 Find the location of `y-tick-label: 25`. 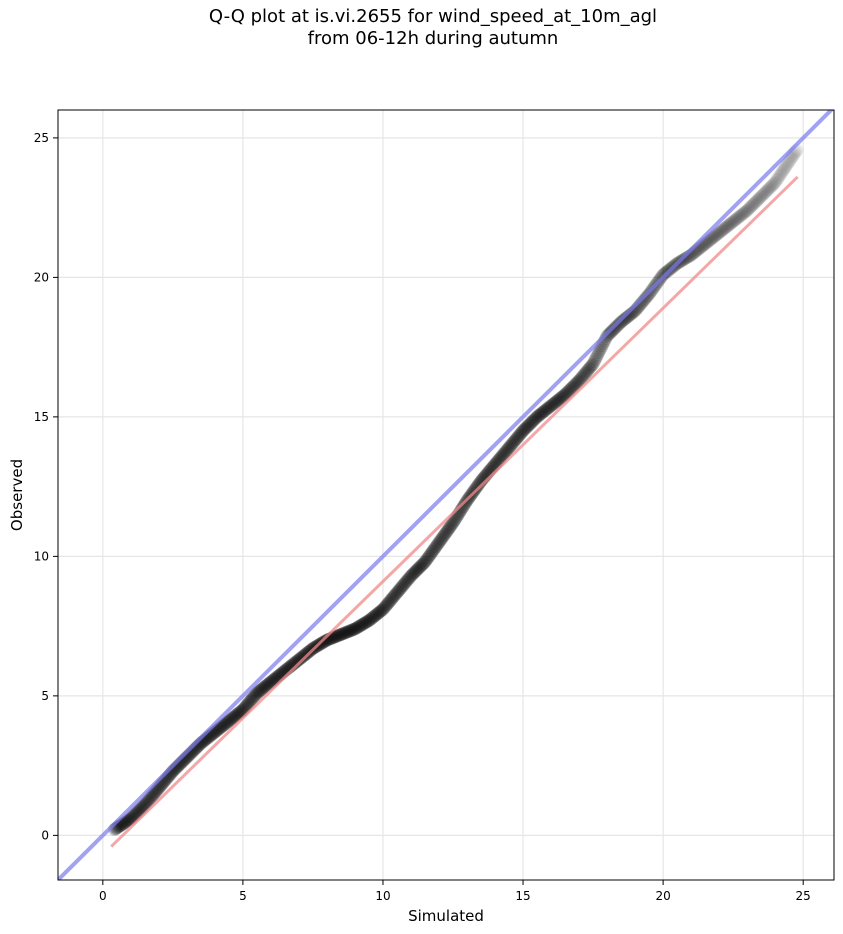

y-tick-label: 25 is located at coordinates (41, 138).